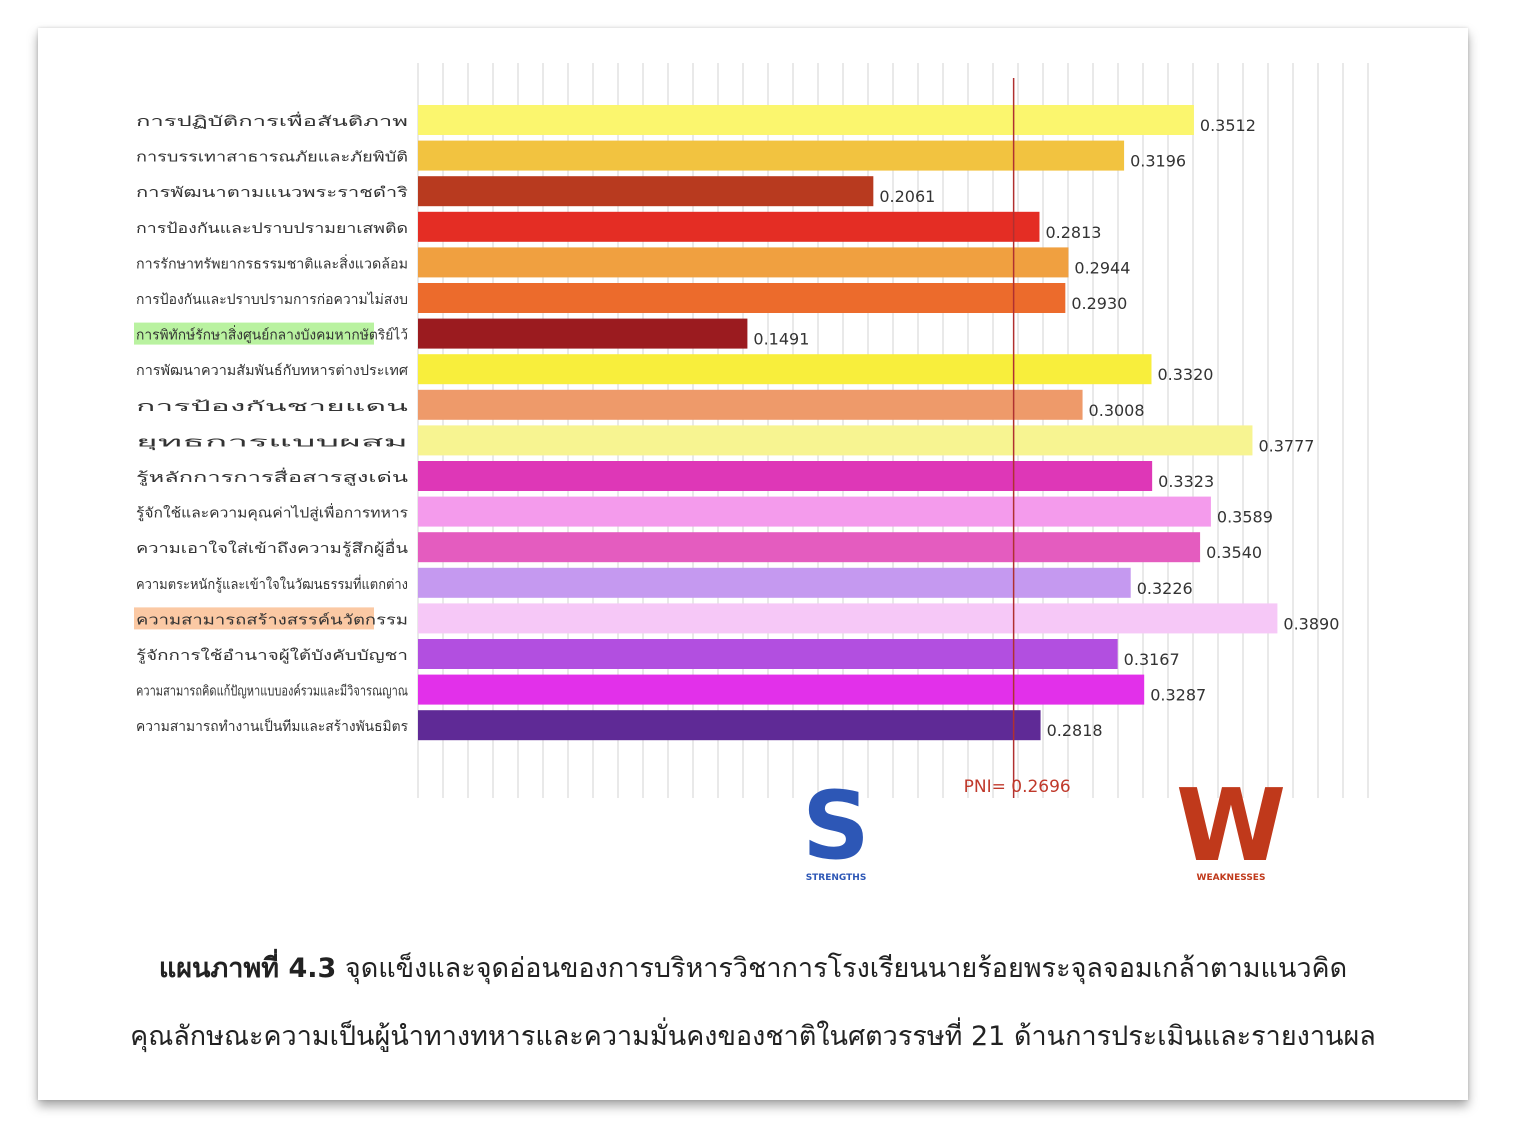 This screenshot has height=1148, width=1520. What do you see at coordinates (1178, 695) in the screenshot?
I see `value-label: 0.3287` at bounding box center [1178, 695].